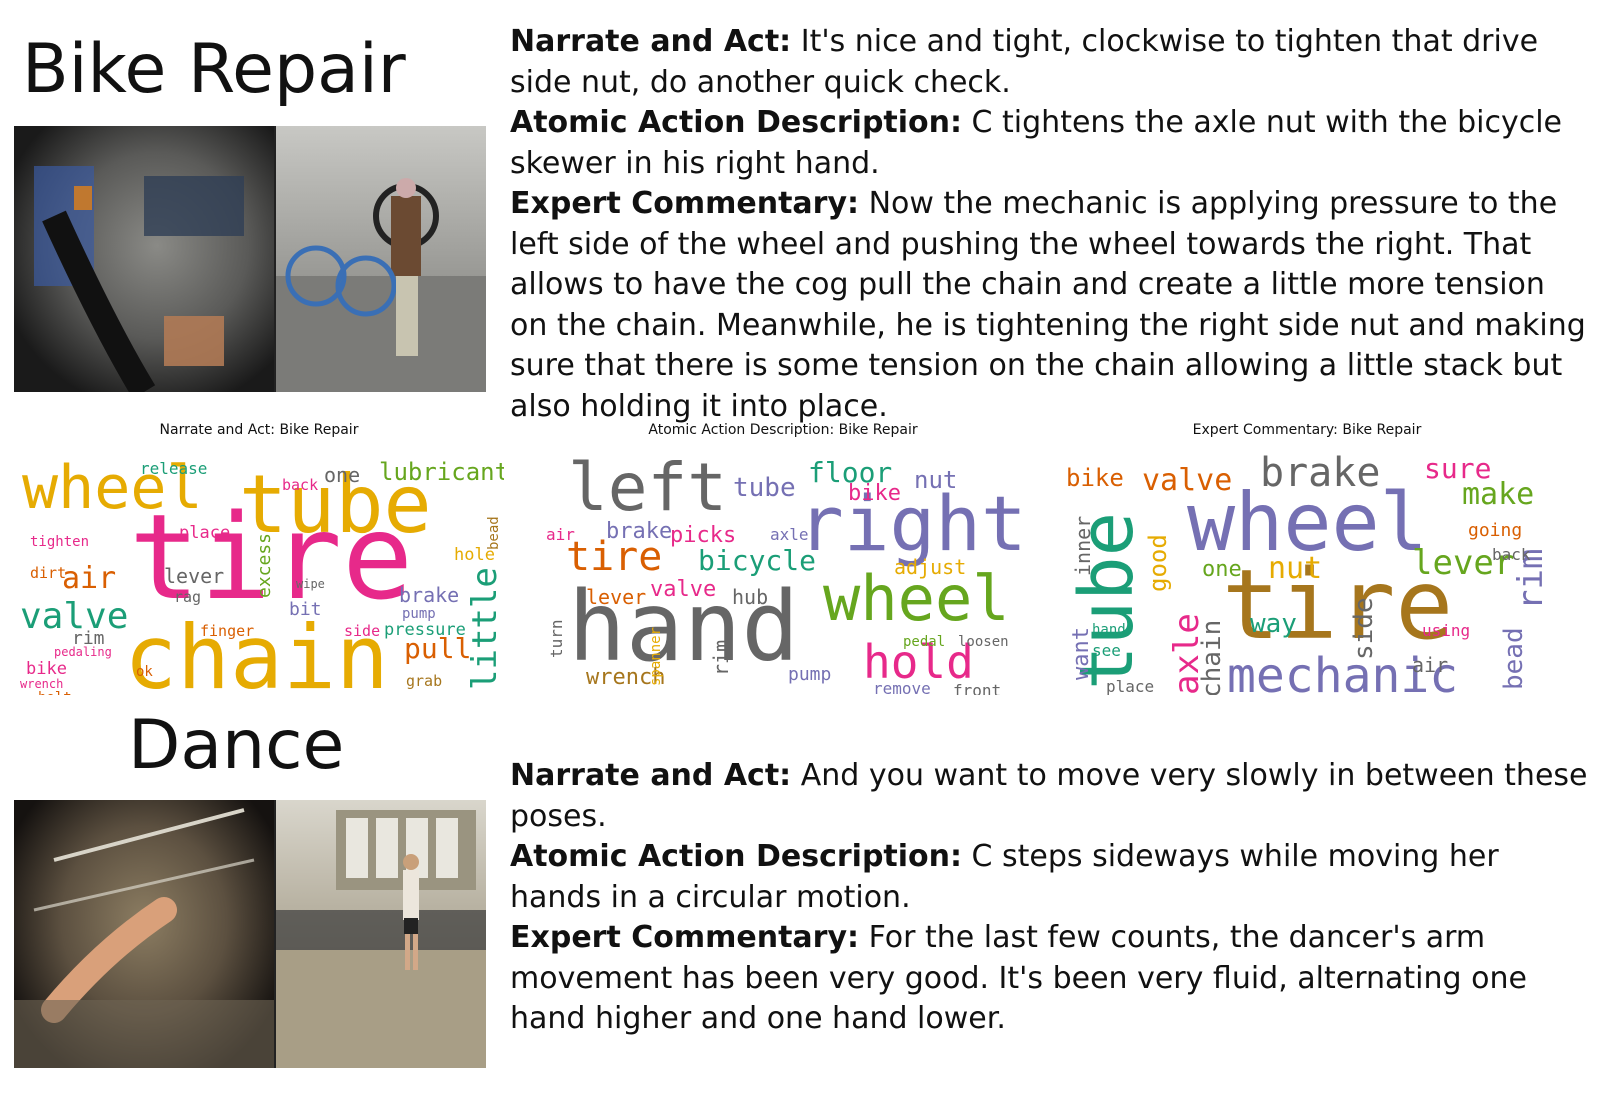 Image resolution: width=1600 pixels, height=1105 pixels. What do you see at coordinates (703, 535) in the screenshot?
I see `wc-word: picks` at bounding box center [703, 535].